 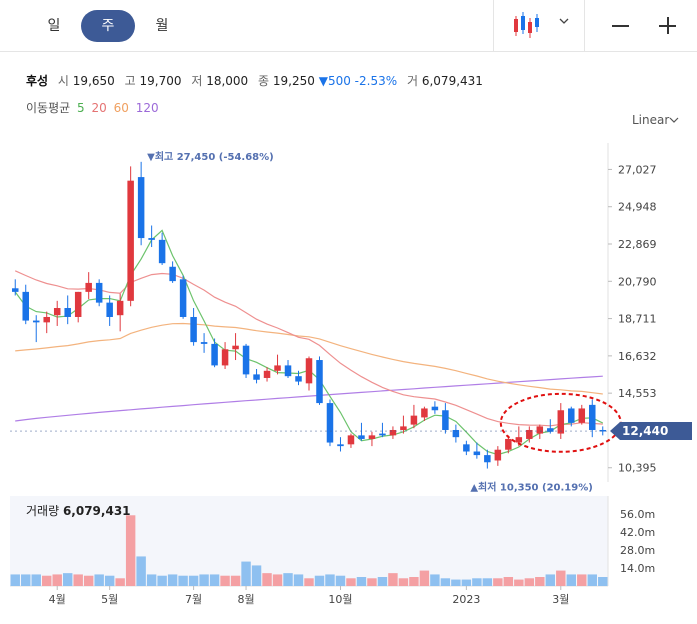 What do you see at coordinates (121, 108) in the screenshot?
I see `ma60-legend: 60` at bounding box center [121, 108].